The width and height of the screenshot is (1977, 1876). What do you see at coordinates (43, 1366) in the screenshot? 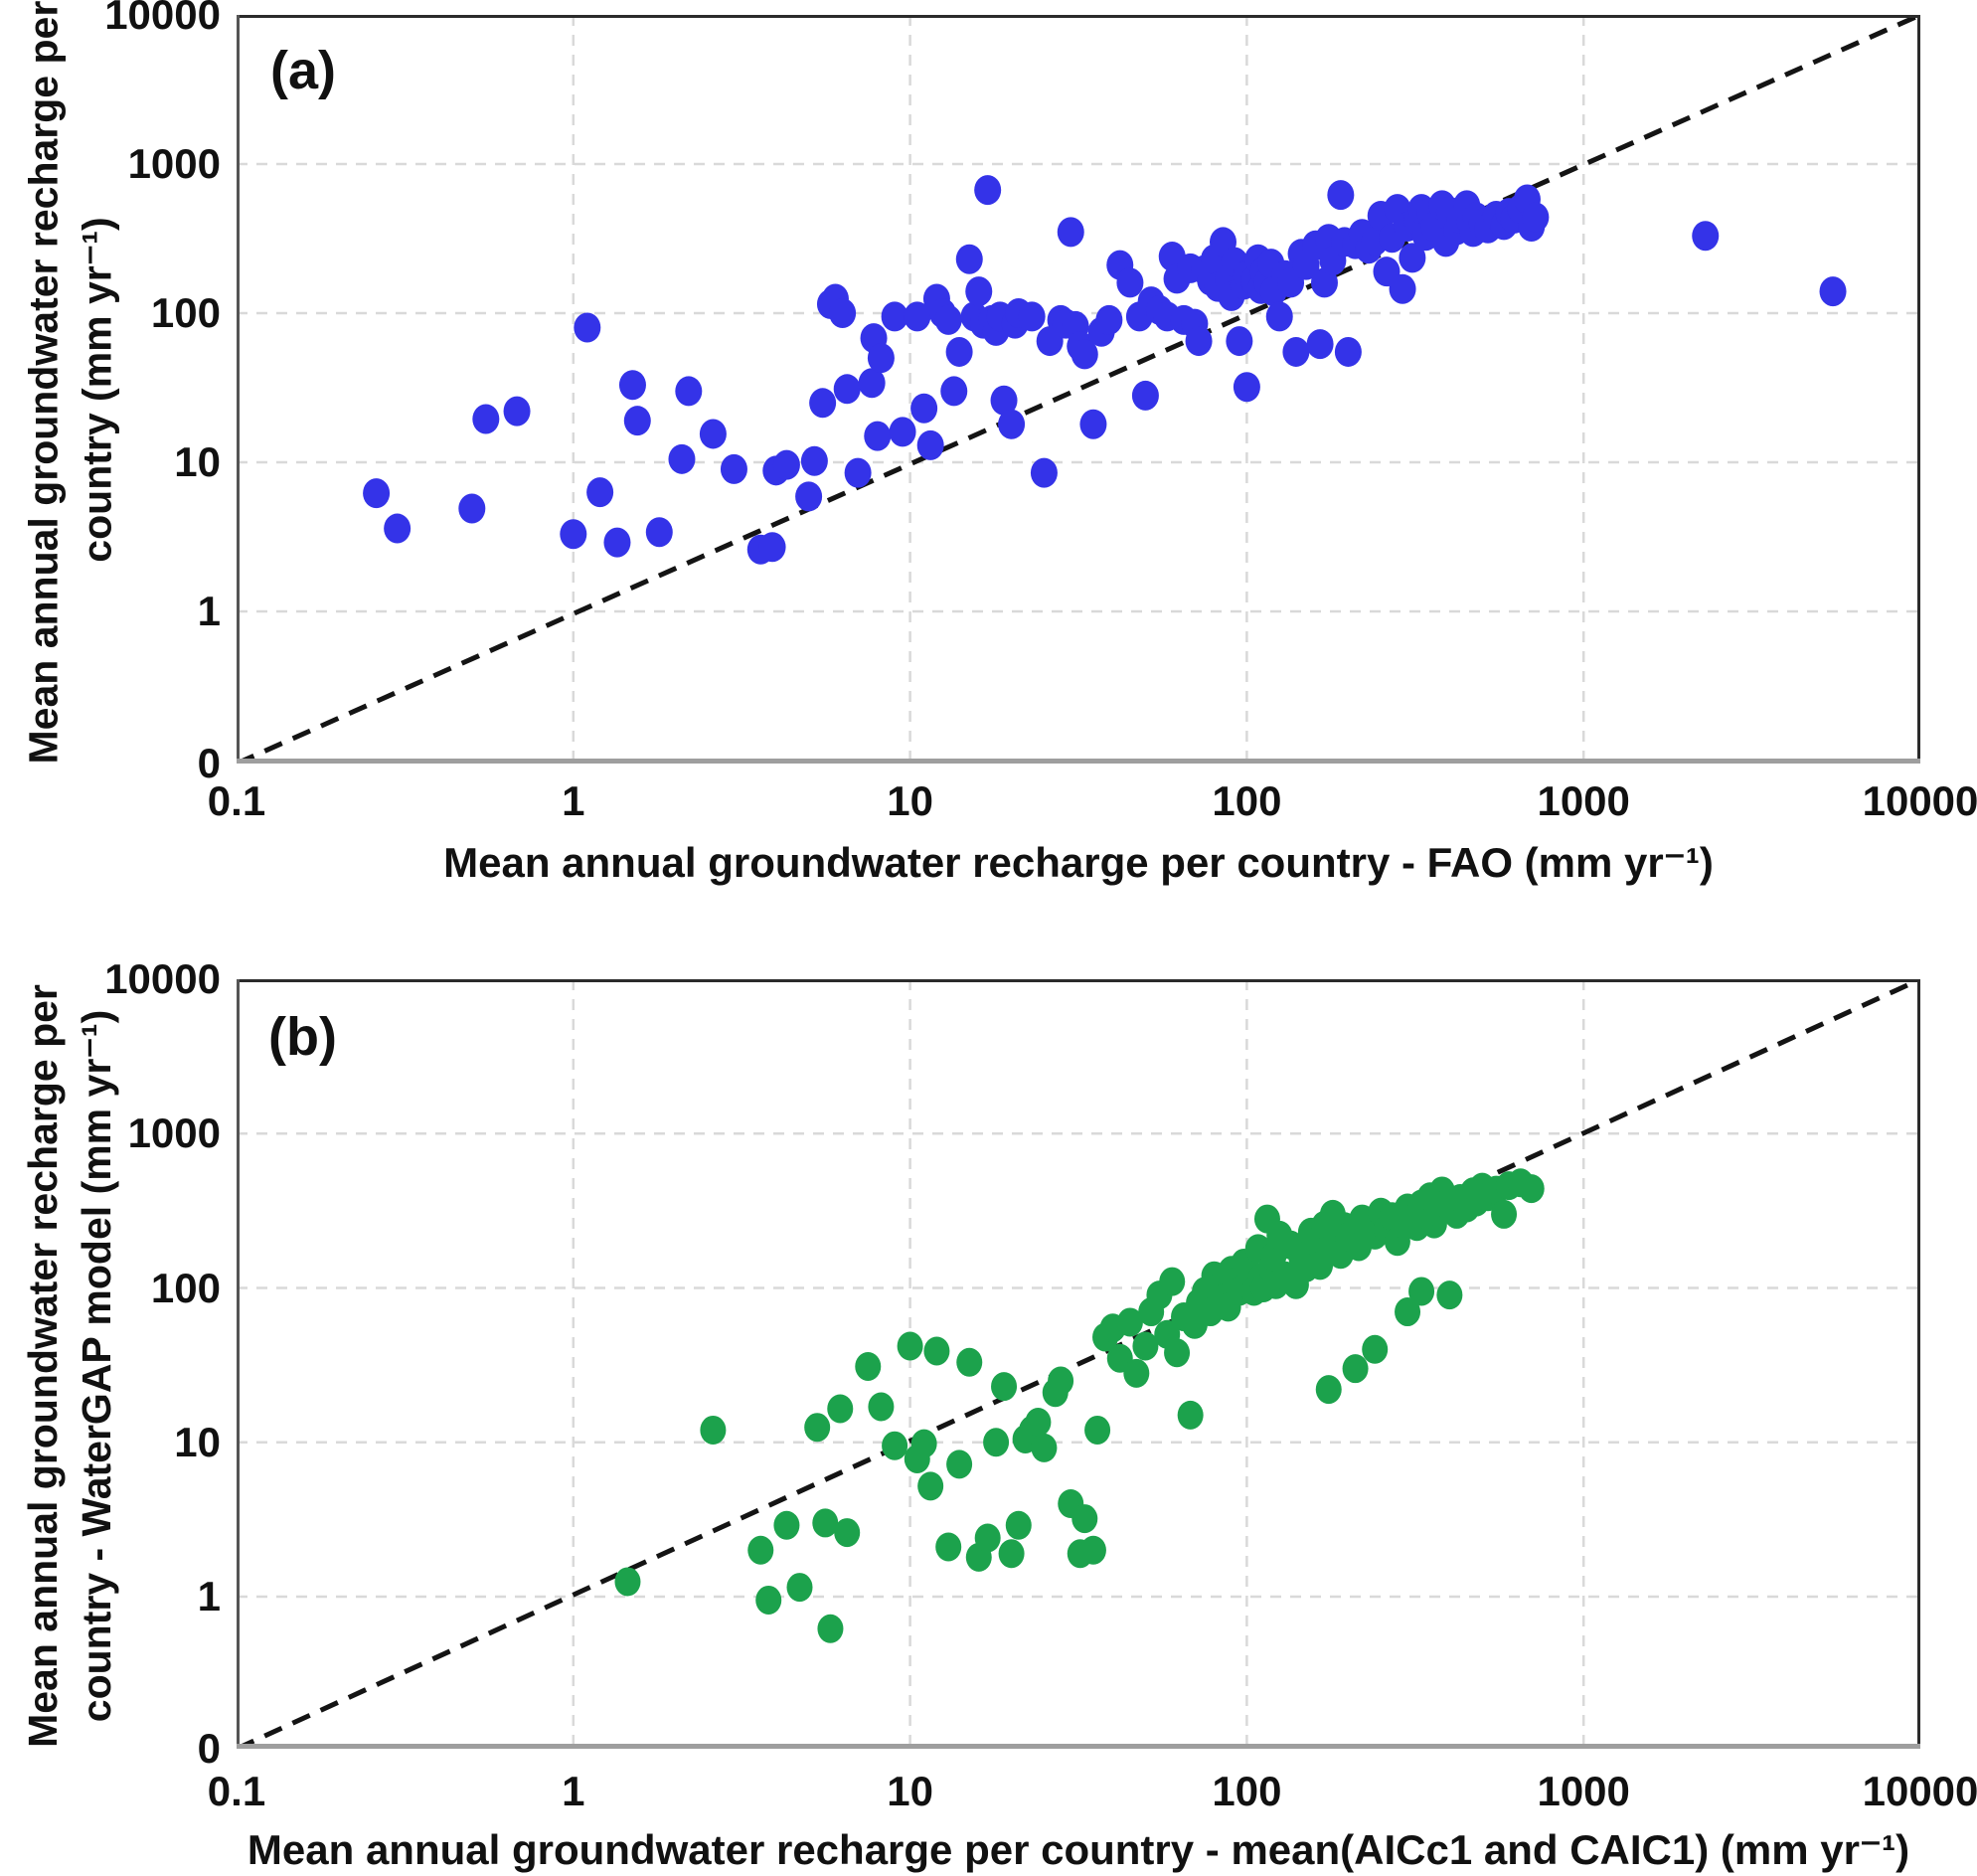
I see `panel-b-y-axis-title-line1: Mean annual groundwater recharge per` at bounding box center [43, 1366].